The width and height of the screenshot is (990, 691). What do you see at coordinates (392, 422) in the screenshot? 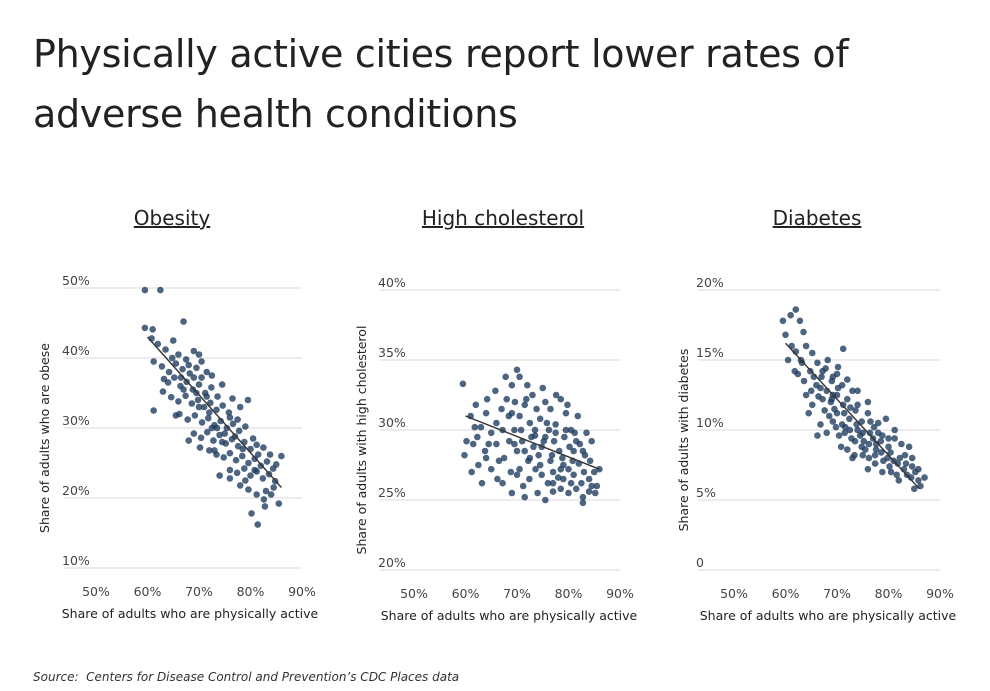
I see `y-tick-label: 30%` at bounding box center [392, 422].